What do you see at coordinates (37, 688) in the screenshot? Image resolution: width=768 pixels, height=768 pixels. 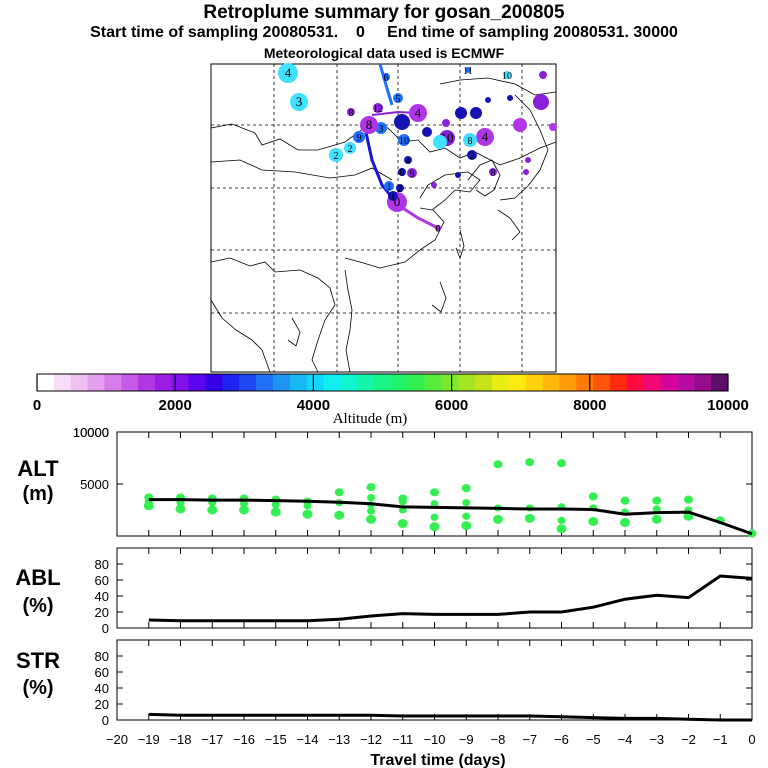 I see `panel-unit: (%)` at bounding box center [37, 688].